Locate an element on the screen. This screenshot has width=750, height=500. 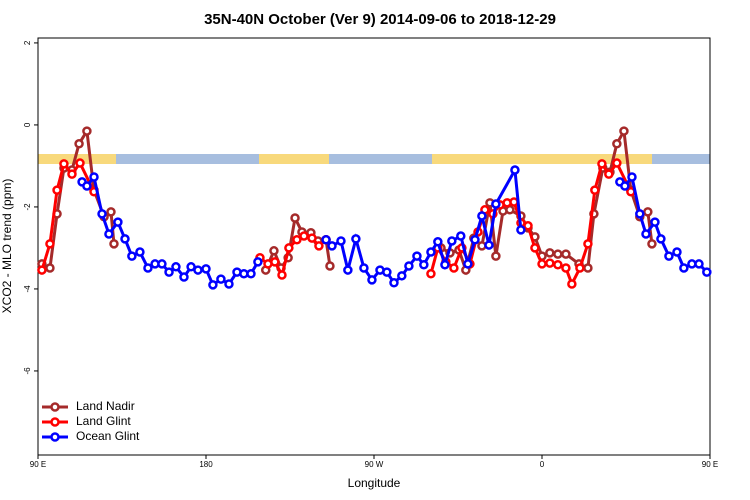
y-tick-label: 0 is located at coordinates (27, 124).